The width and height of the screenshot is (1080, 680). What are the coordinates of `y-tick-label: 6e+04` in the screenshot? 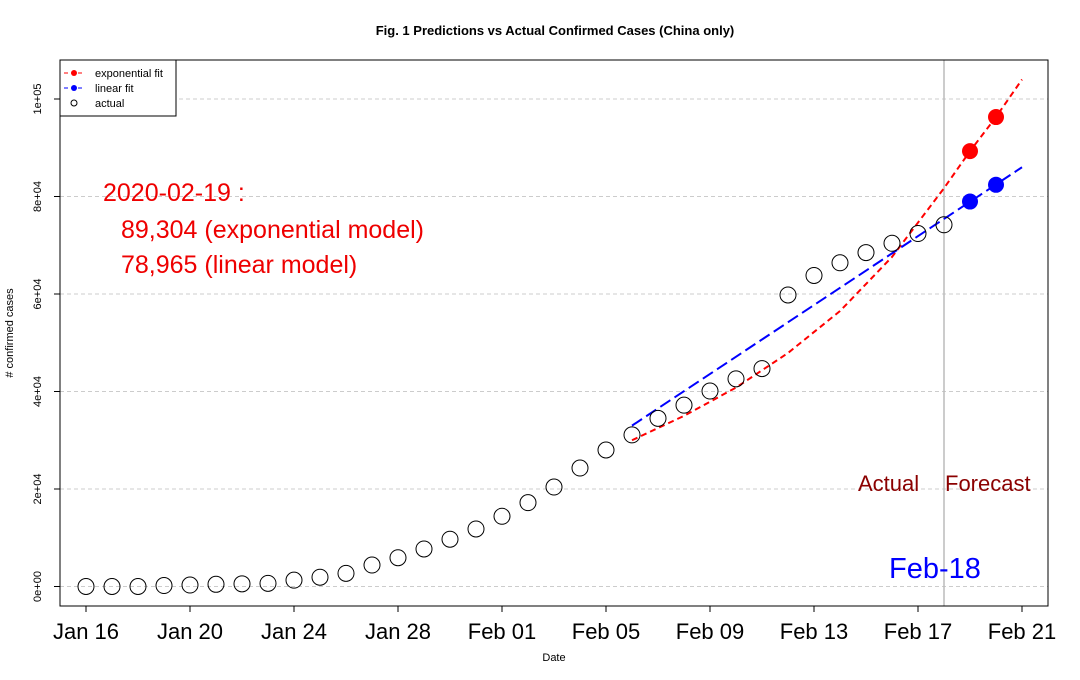 It's located at (38, 294).